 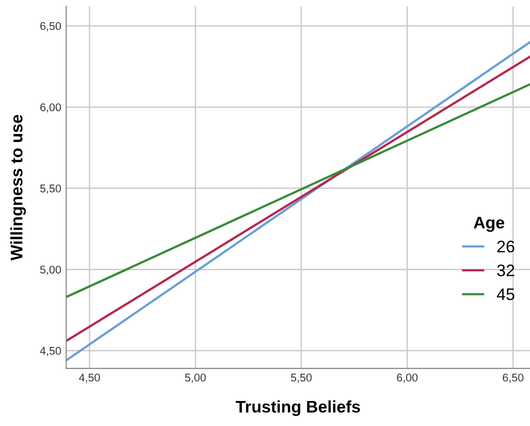 I want to click on legend-label: 32, so click(x=505, y=270).